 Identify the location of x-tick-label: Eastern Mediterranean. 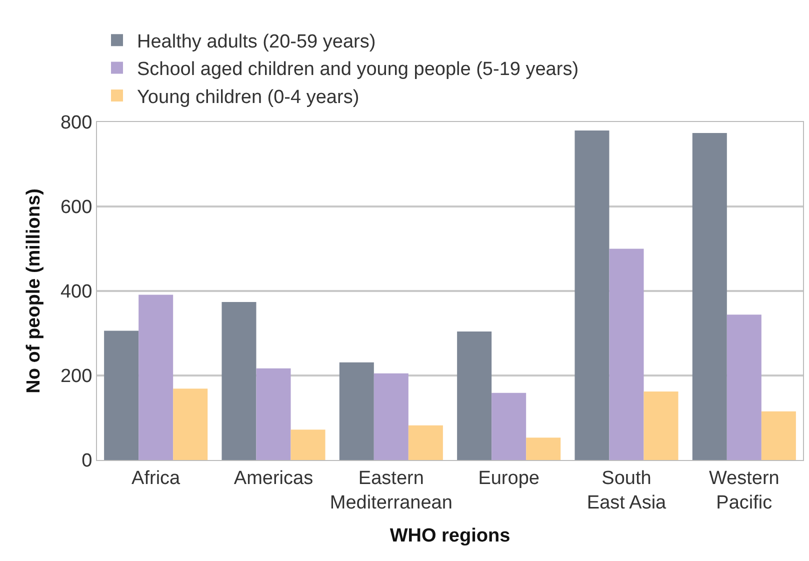
(391, 491).